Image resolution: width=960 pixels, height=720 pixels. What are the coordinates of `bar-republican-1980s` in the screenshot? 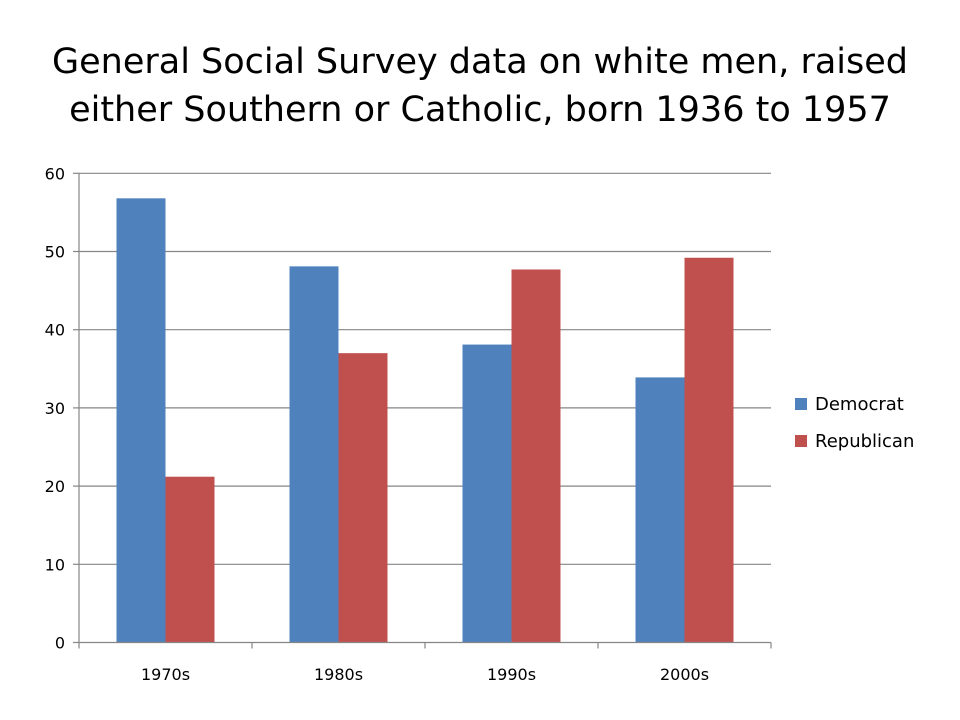 It's located at (363, 498).